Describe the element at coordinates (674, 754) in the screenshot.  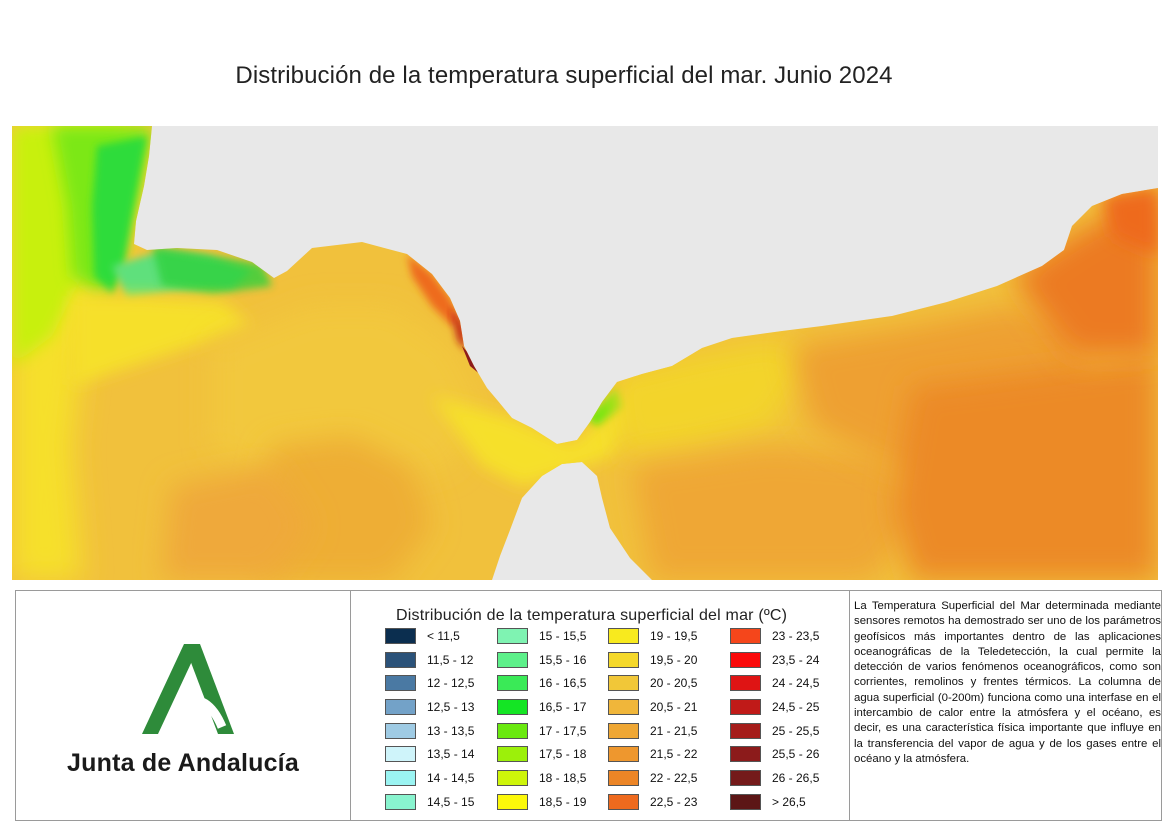
I see `legend-label: 21,5 - 22` at that location.